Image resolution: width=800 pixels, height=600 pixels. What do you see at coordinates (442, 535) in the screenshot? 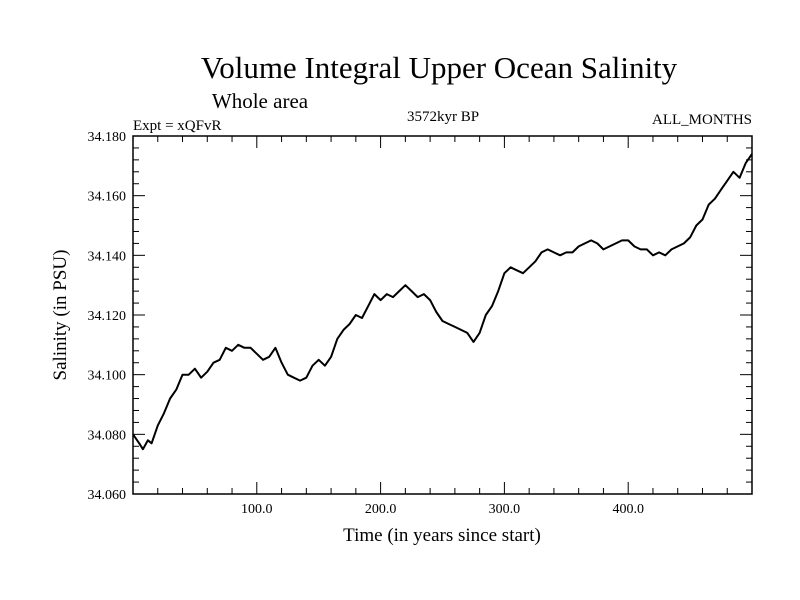
I see `x-axis-label: Time (in years since start)` at bounding box center [442, 535].